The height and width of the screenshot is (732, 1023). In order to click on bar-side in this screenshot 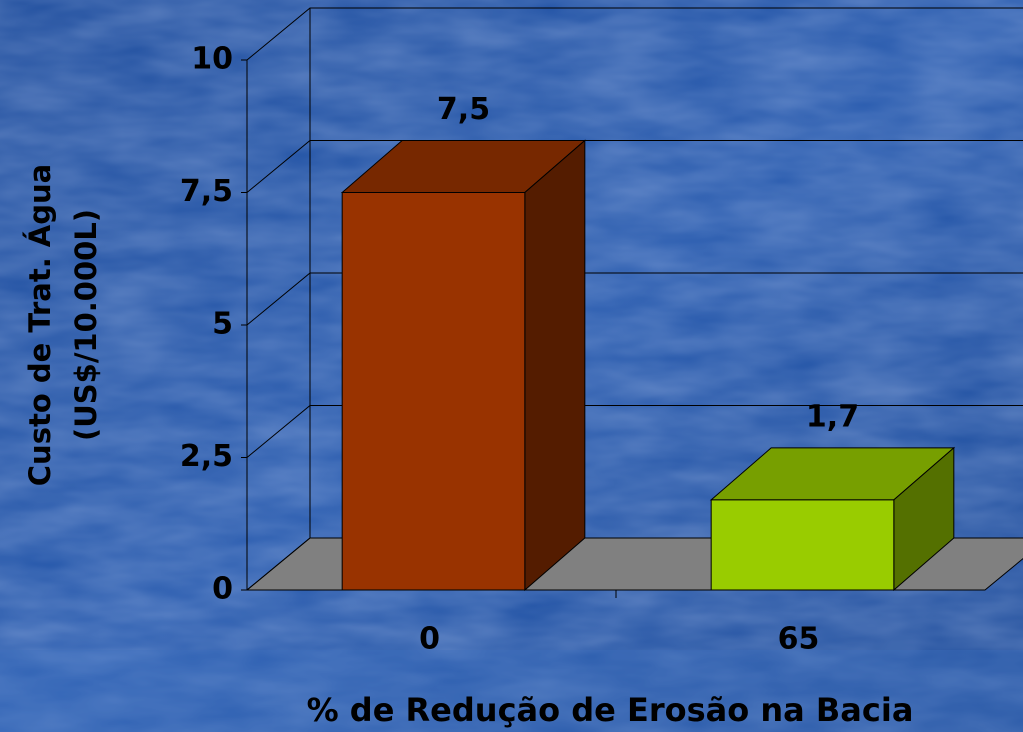, I will do `click(555, 365)`.